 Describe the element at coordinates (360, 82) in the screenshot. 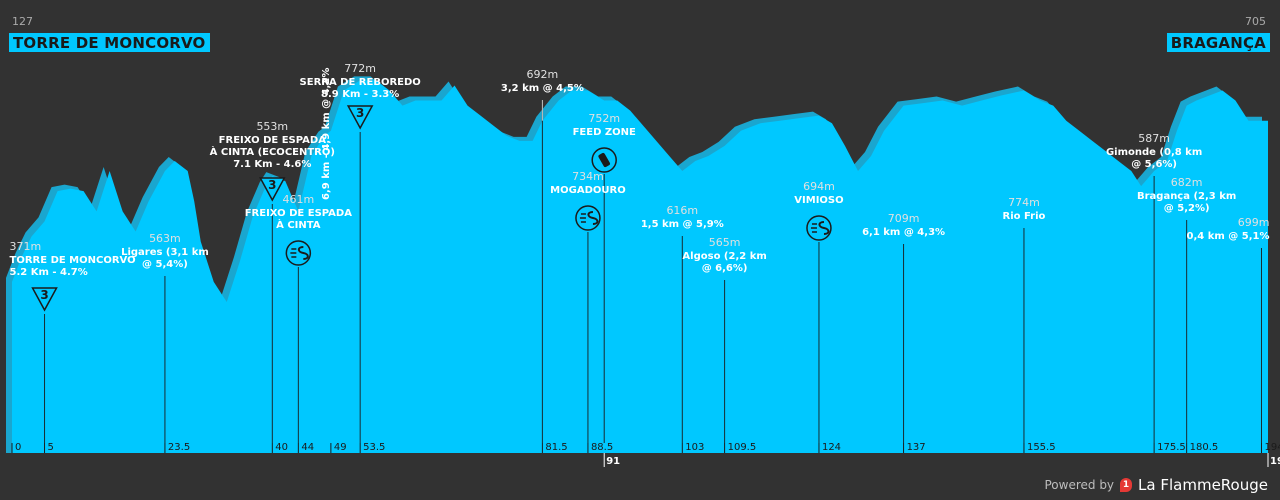

I see `annotation-text-4-0: SERRA DE REBOREDO` at that location.